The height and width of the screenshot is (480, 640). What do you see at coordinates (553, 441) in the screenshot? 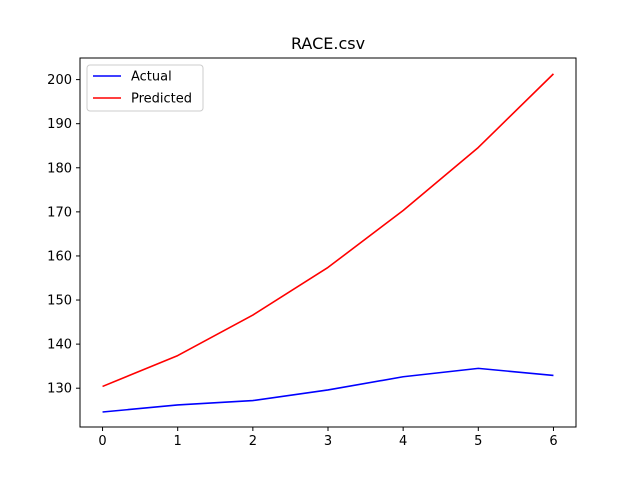
I see `x-tick-label: 6` at bounding box center [553, 441].